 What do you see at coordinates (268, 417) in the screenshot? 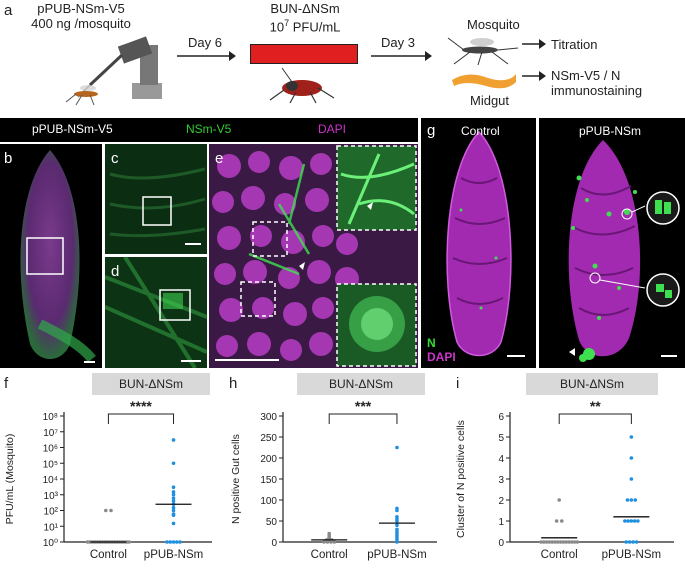
I see `y-tick-label-h: 300` at bounding box center [268, 417].